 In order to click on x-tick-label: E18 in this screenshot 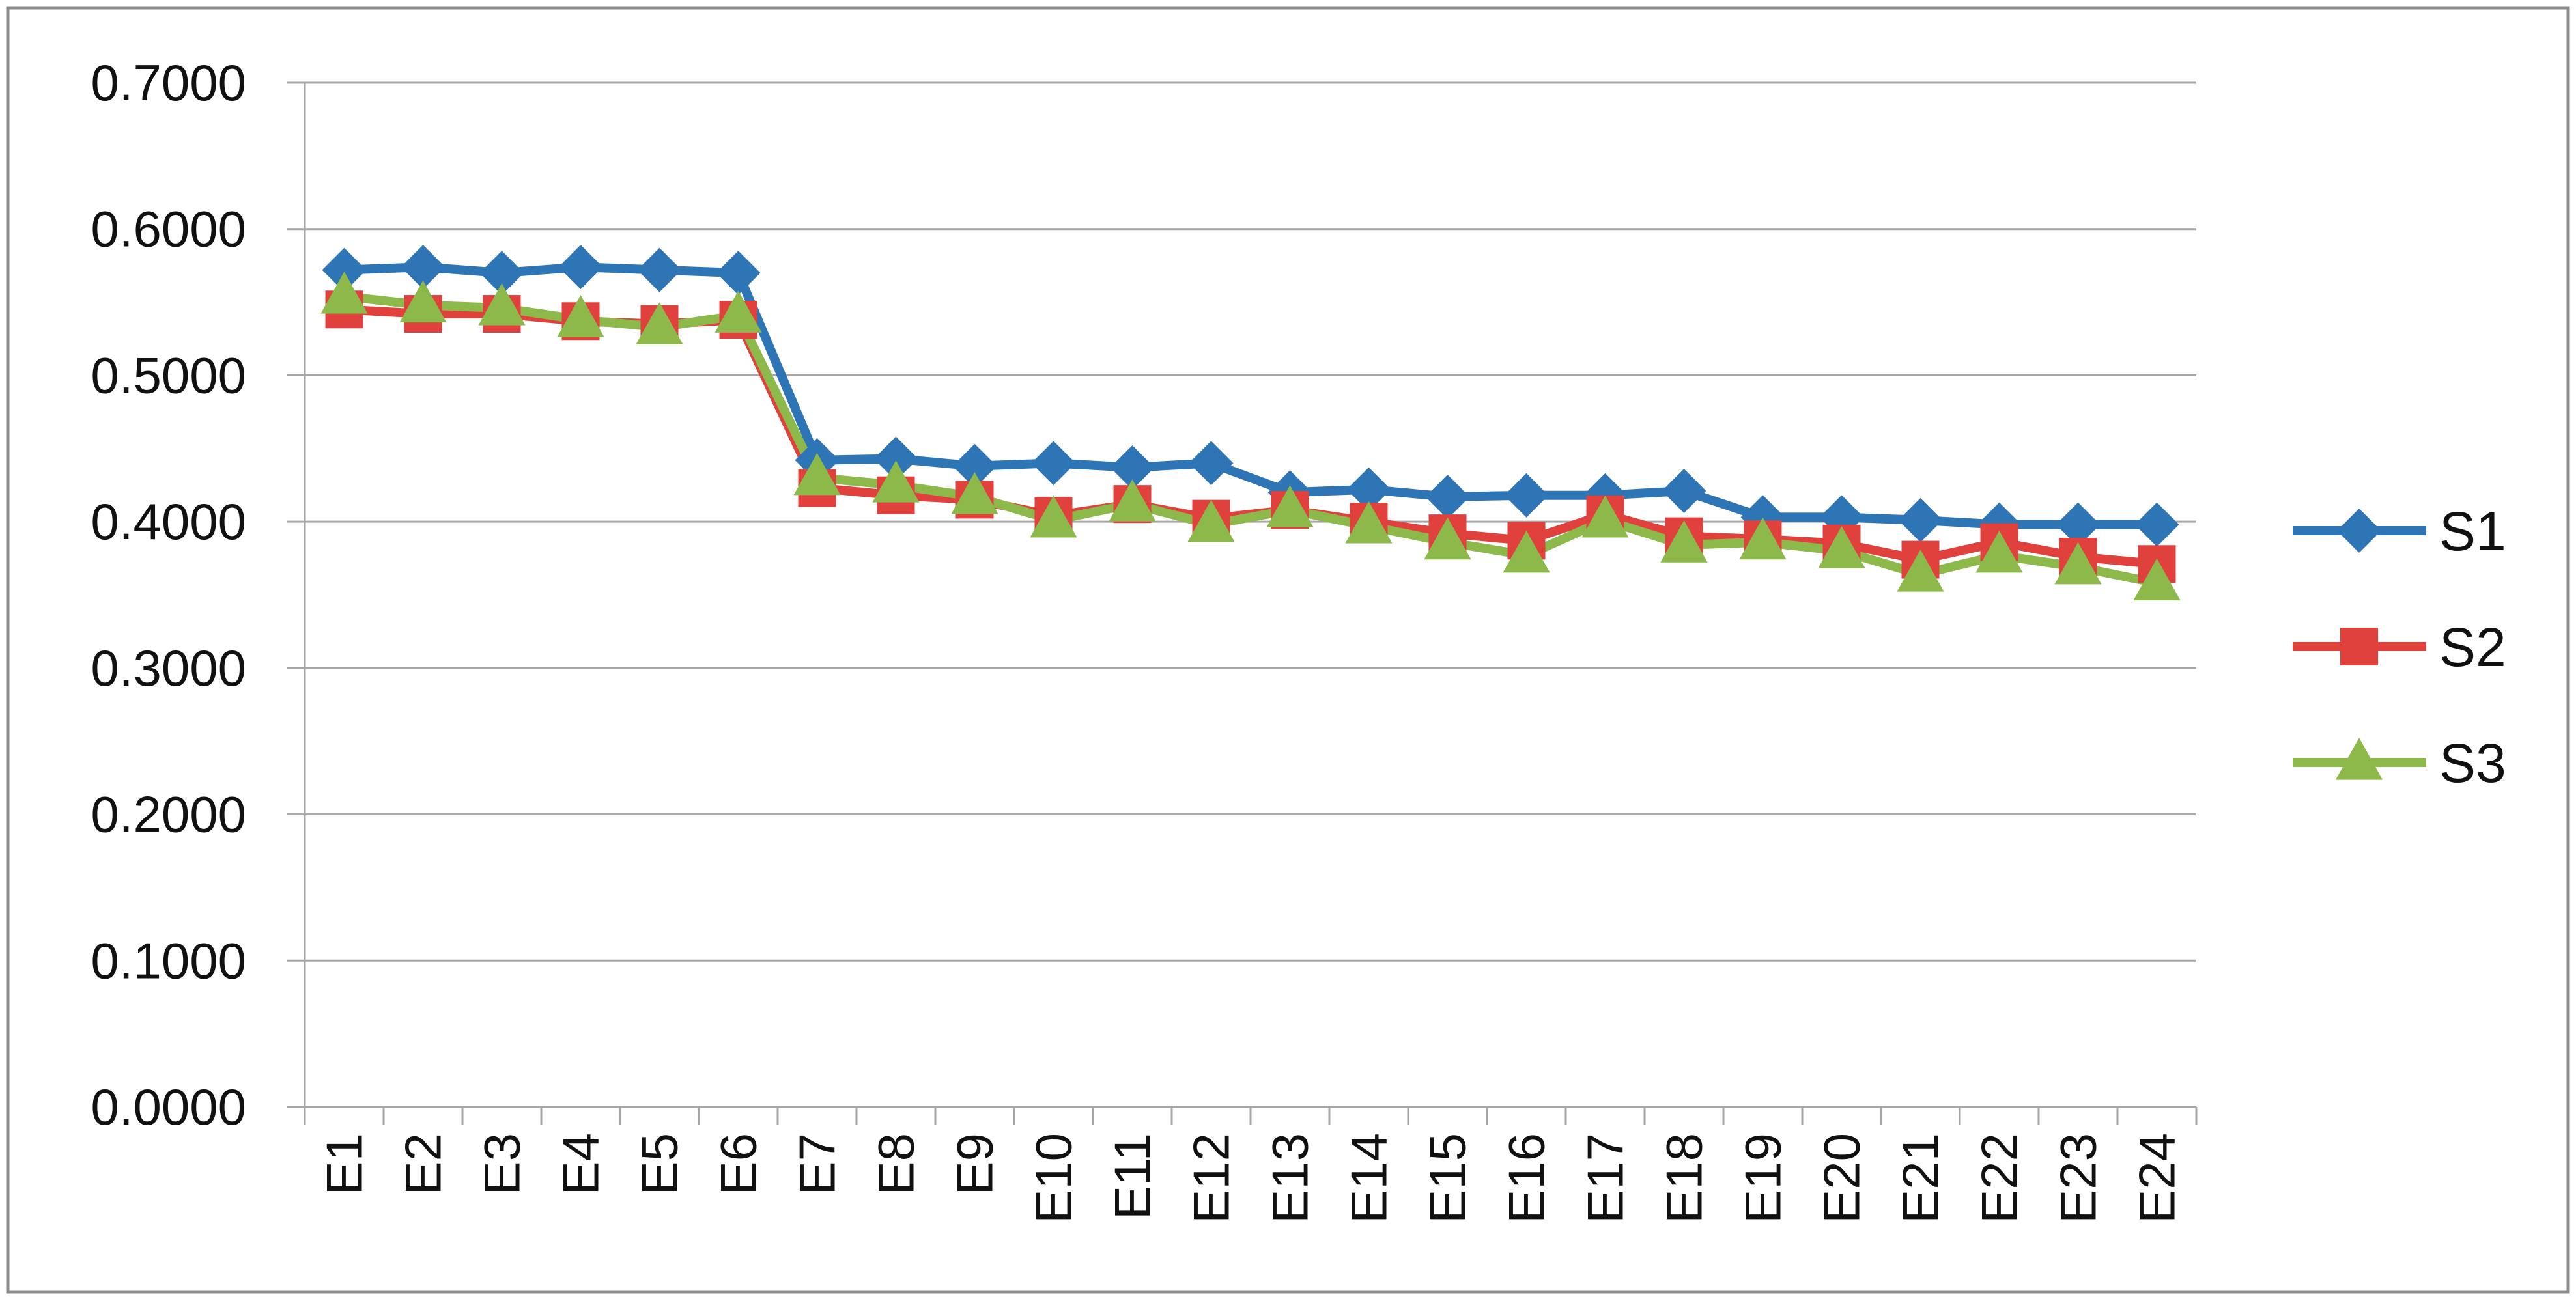, I will do `click(1684, 1178)`.